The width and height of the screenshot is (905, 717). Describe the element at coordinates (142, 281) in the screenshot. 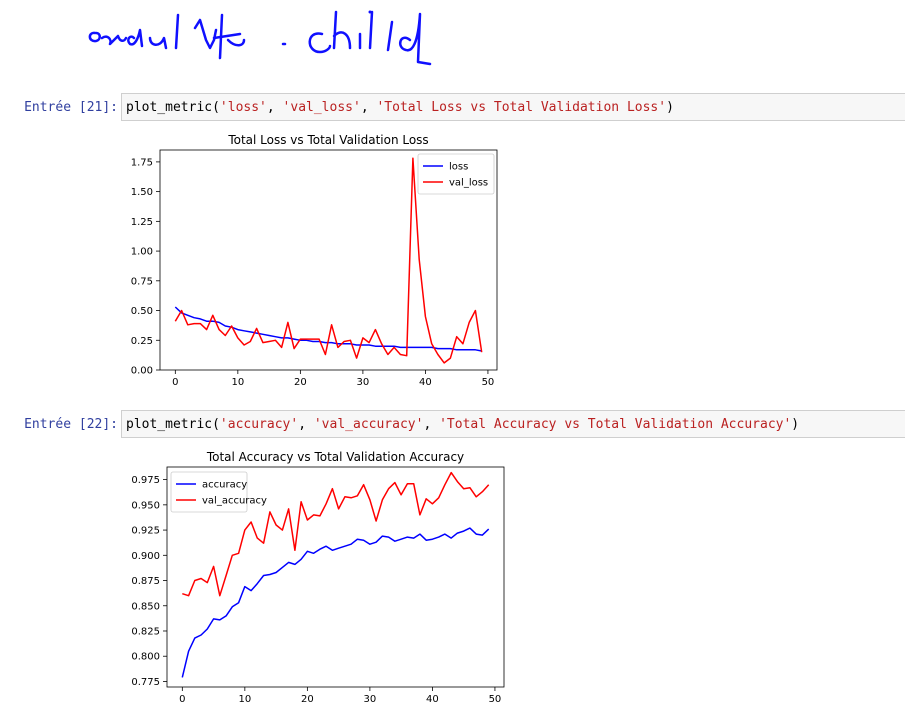

I see `y-tick-label: 0.75` at that location.